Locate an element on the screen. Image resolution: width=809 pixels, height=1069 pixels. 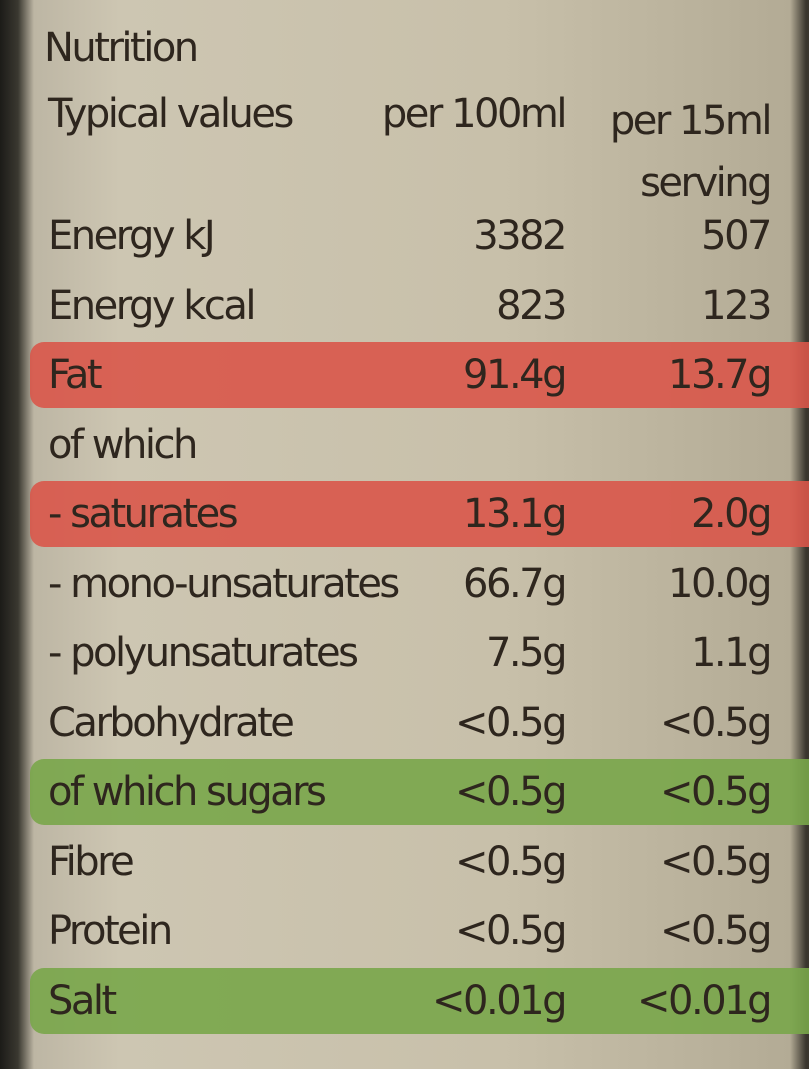
column-header: Typical values is located at coordinates (171, 114).